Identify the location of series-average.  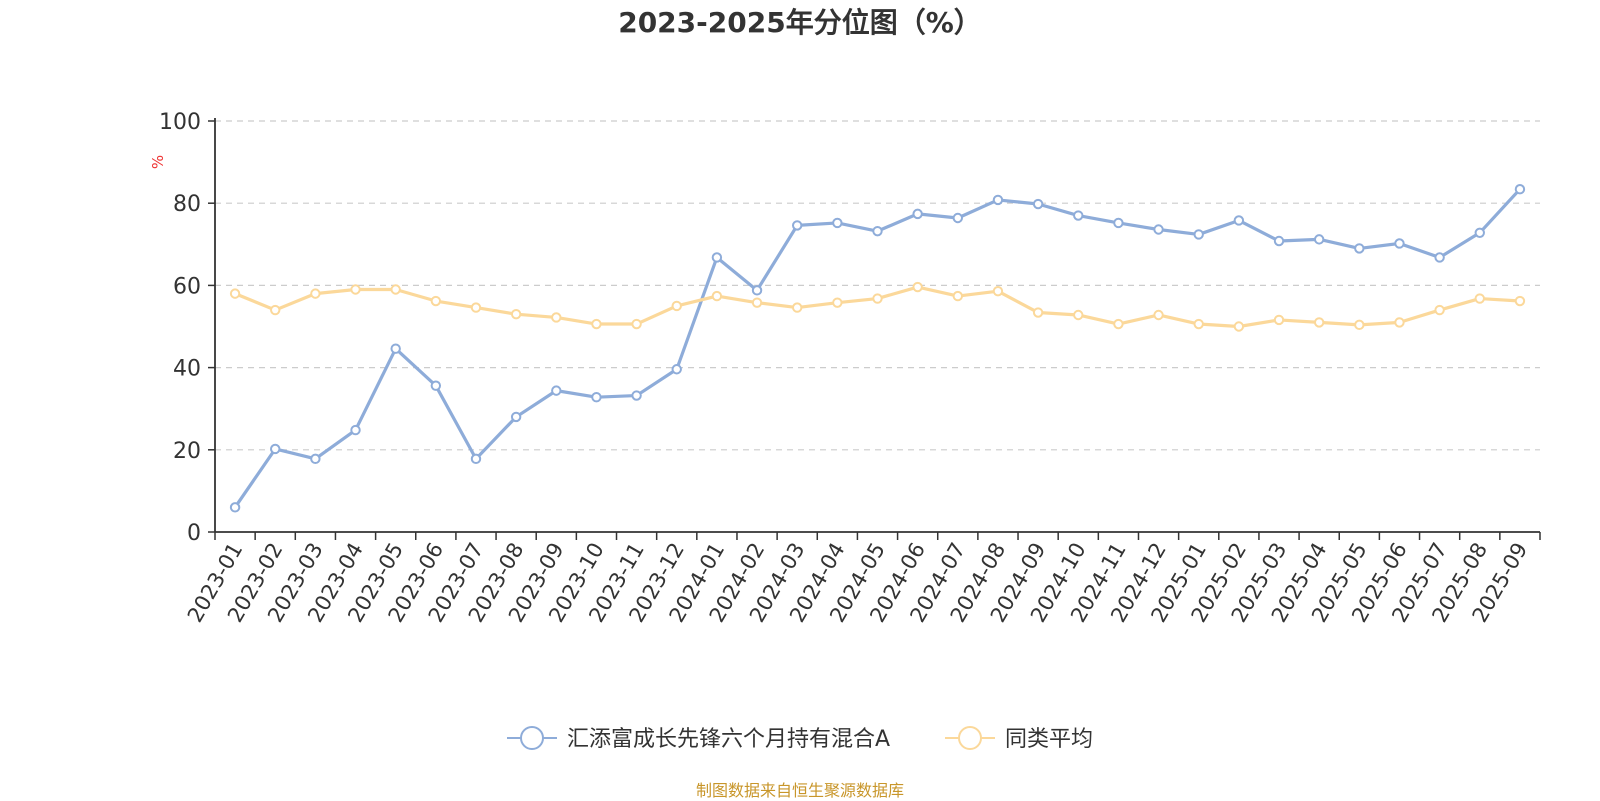
(877, 306).